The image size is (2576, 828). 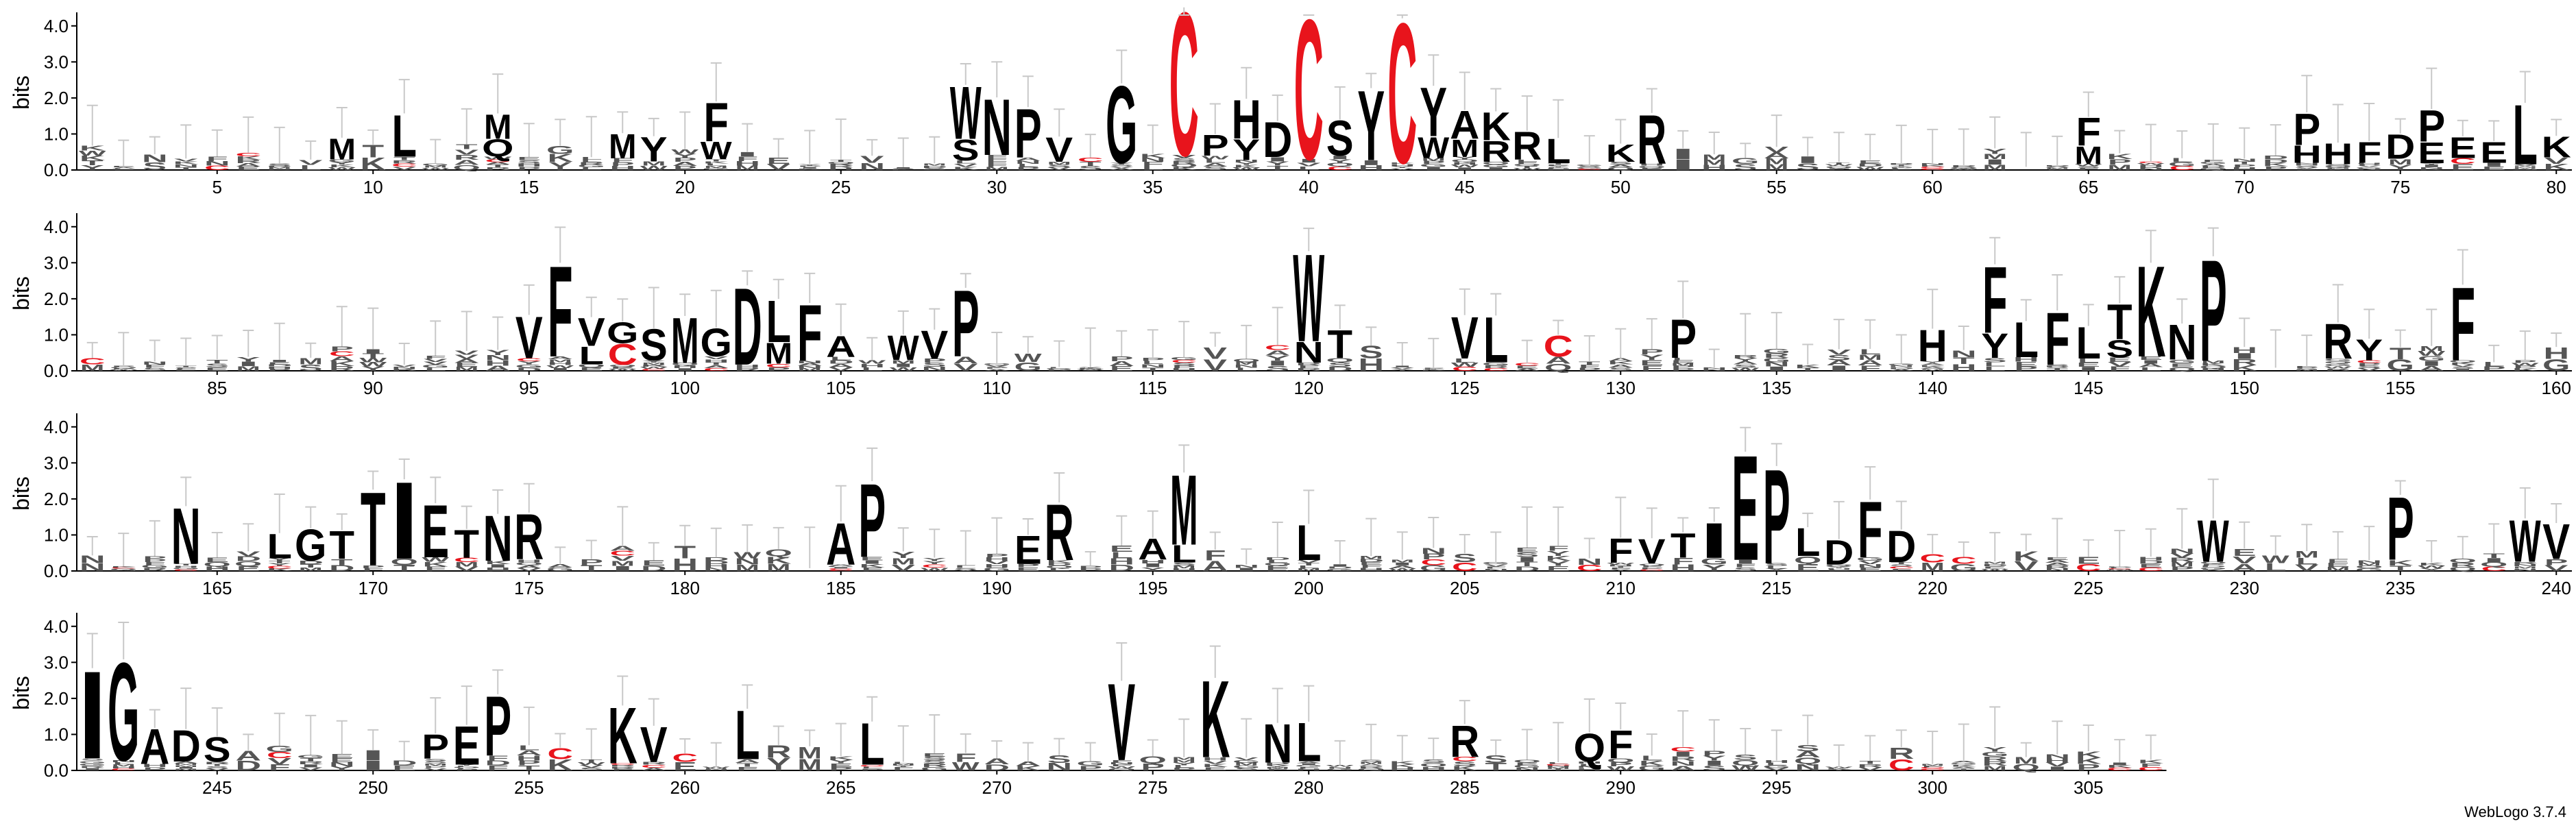 I want to click on x-tick-label: 190, so click(x=997, y=588).